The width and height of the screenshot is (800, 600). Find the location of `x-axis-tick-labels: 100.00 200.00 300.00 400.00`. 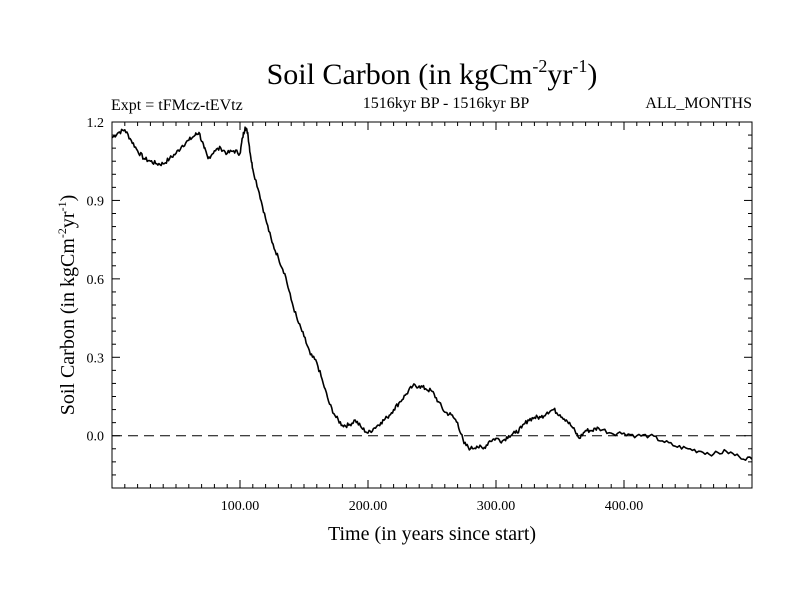

x-axis-tick-labels: 100.00 200.00 300.00 400.00 is located at coordinates (432, 506).